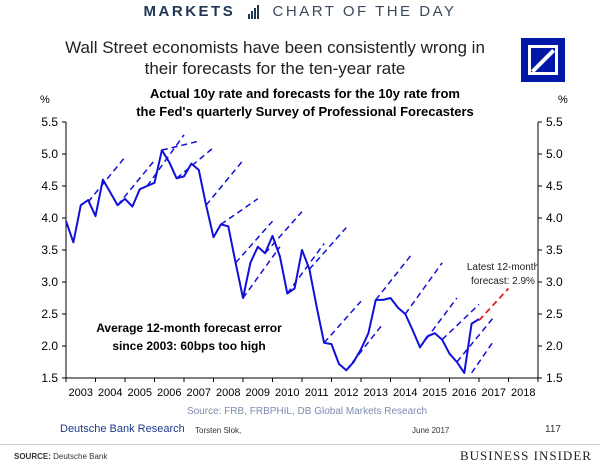 This screenshot has width=600, height=466. I want to click on x-tick-label: 2017, so click(494, 393).